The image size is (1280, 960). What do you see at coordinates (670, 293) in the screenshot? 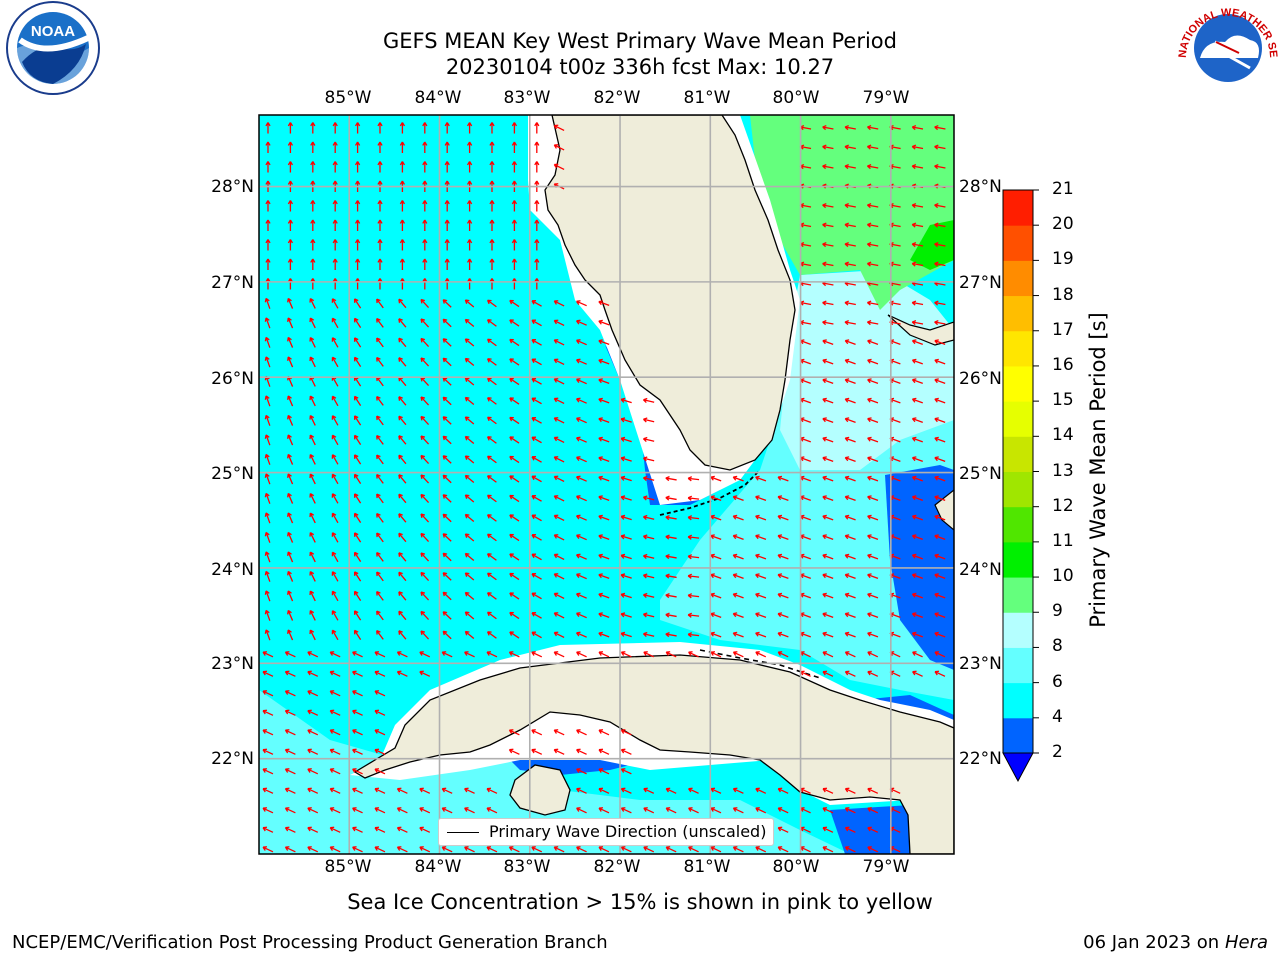
I see `land-florida` at bounding box center [670, 293].